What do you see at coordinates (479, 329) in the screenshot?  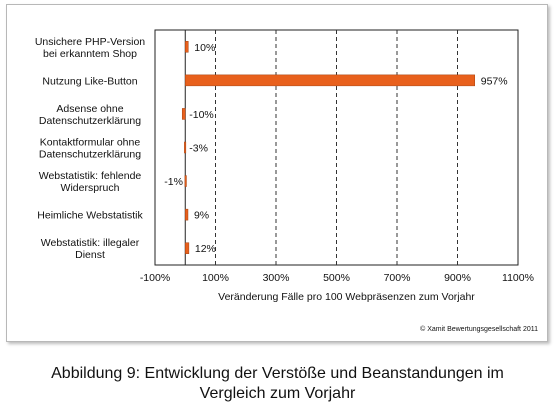 I see `copyright-note: © Xamit Bewertungsgesellschaft 2011` at bounding box center [479, 329].